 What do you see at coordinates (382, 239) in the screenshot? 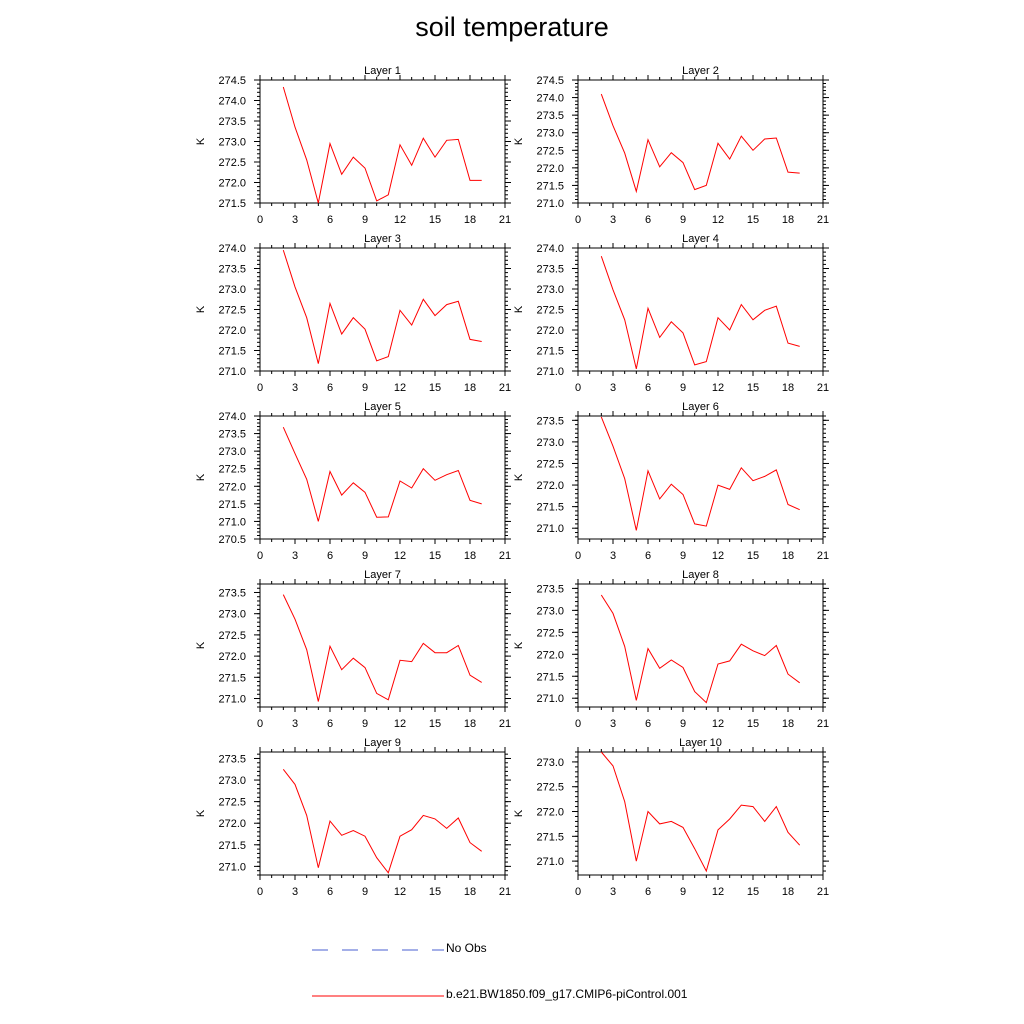
I see `panel-title: Layer 3` at bounding box center [382, 239].